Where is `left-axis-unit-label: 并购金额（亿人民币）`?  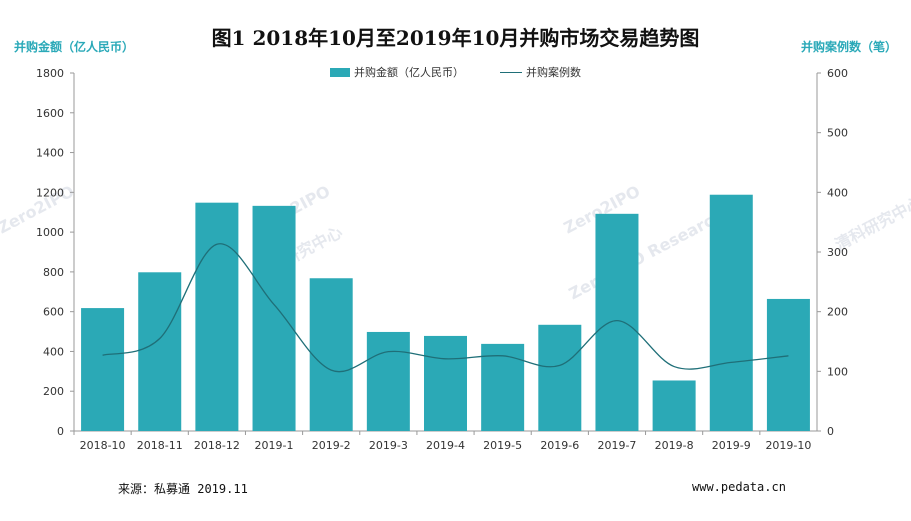 left-axis-unit-label: 并购金额（亿人民币） is located at coordinates (74, 47).